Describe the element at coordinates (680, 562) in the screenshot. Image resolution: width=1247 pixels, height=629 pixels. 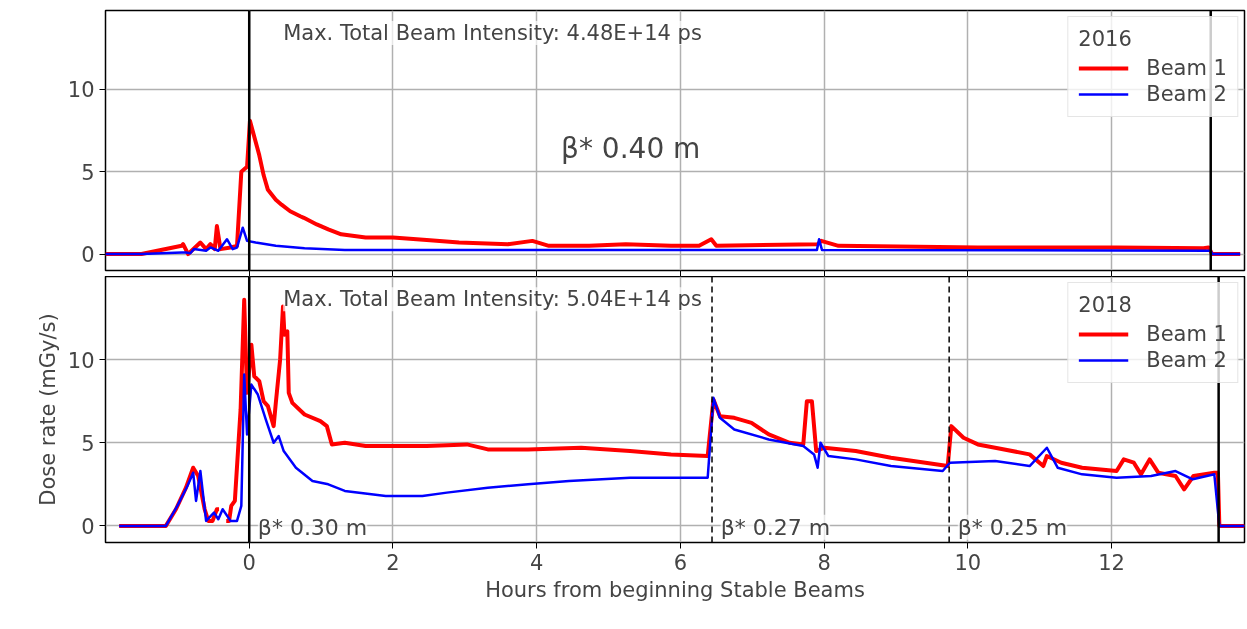
I see `x-tick-label: 6` at that location.